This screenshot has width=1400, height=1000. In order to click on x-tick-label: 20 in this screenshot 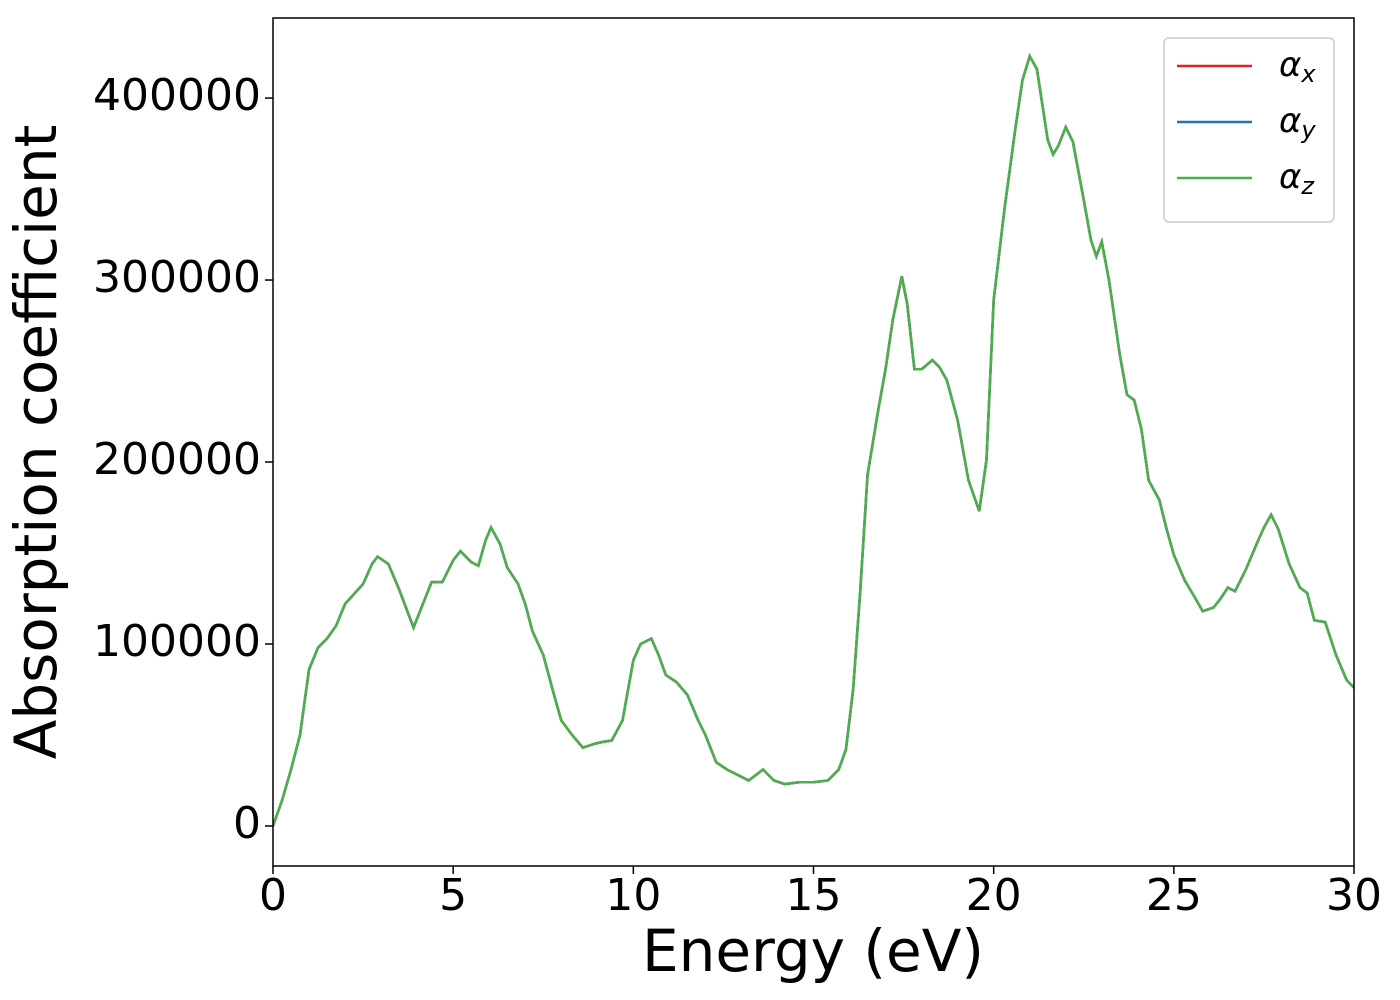, I will do `click(994, 895)`.